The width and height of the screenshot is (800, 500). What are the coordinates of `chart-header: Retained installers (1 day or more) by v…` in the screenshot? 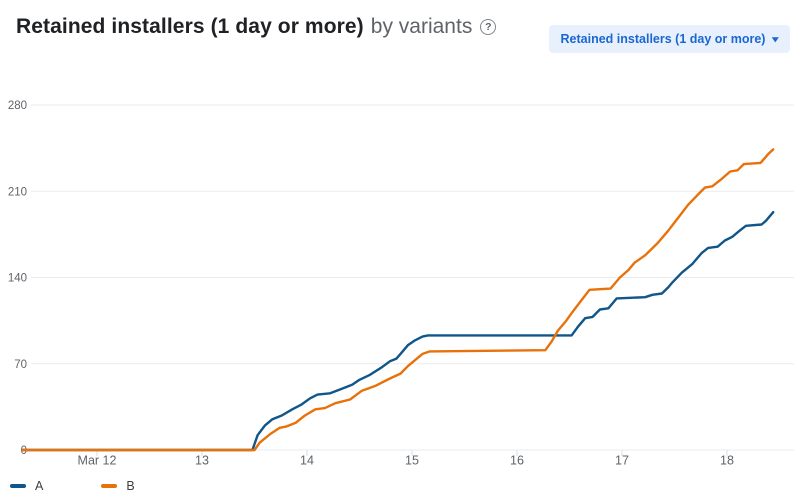 It's located at (256, 27).